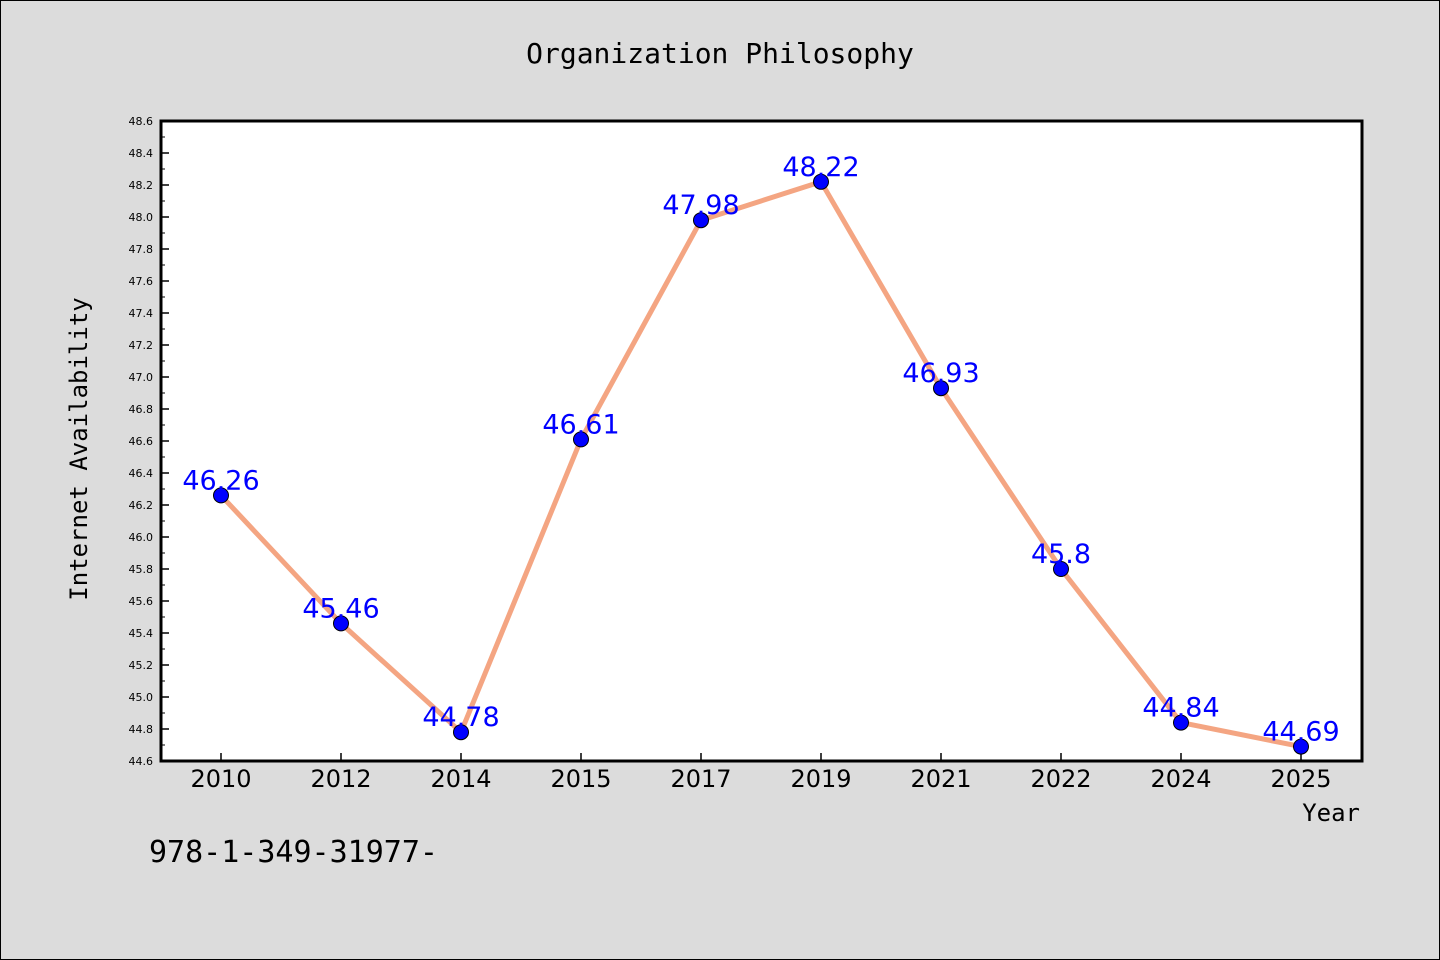 Image resolution: width=1440 pixels, height=960 pixels. What do you see at coordinates (141, 633) in the screenshot?
I see `y-tick-label: 45.4` at bounding box center [141, 633].